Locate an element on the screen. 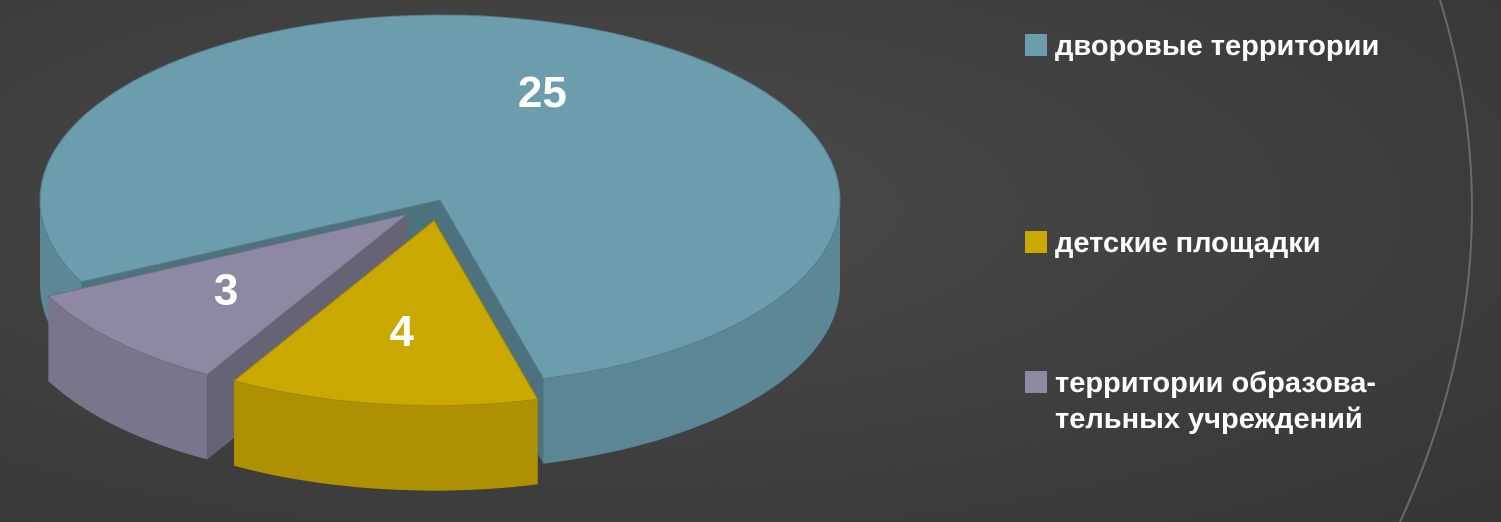 This screenshot has height=522, width=1501. data-label: 25 is located at coordinates (542, 92).